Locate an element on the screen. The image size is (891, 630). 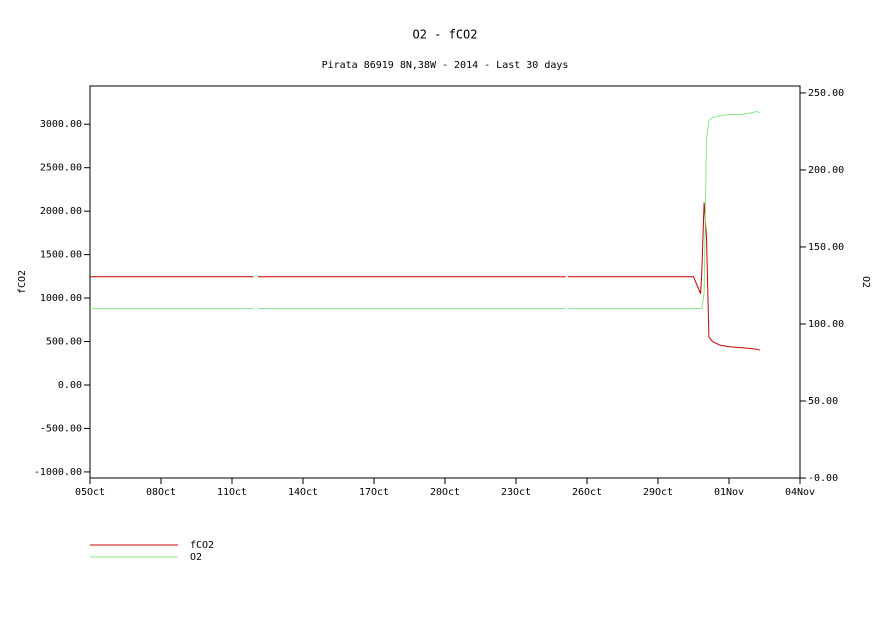
y-tick-label: 2500.00 is located at coordinates (61, 168).